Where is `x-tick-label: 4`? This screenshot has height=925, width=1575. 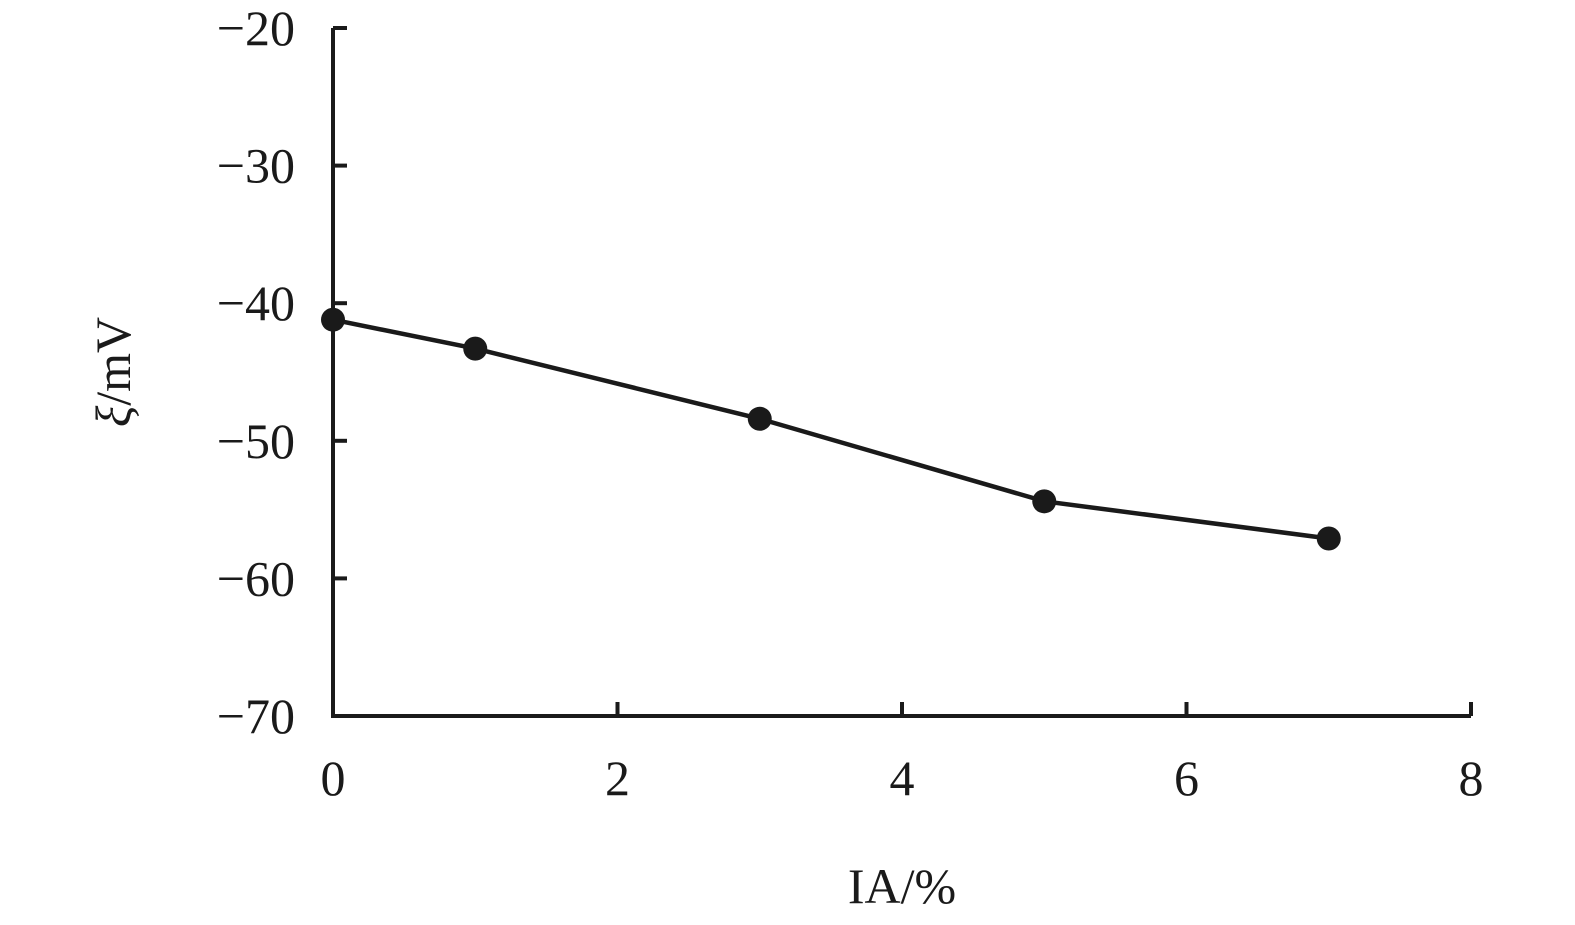
x-tick-label: 4 is located at coordinates (902, 778).